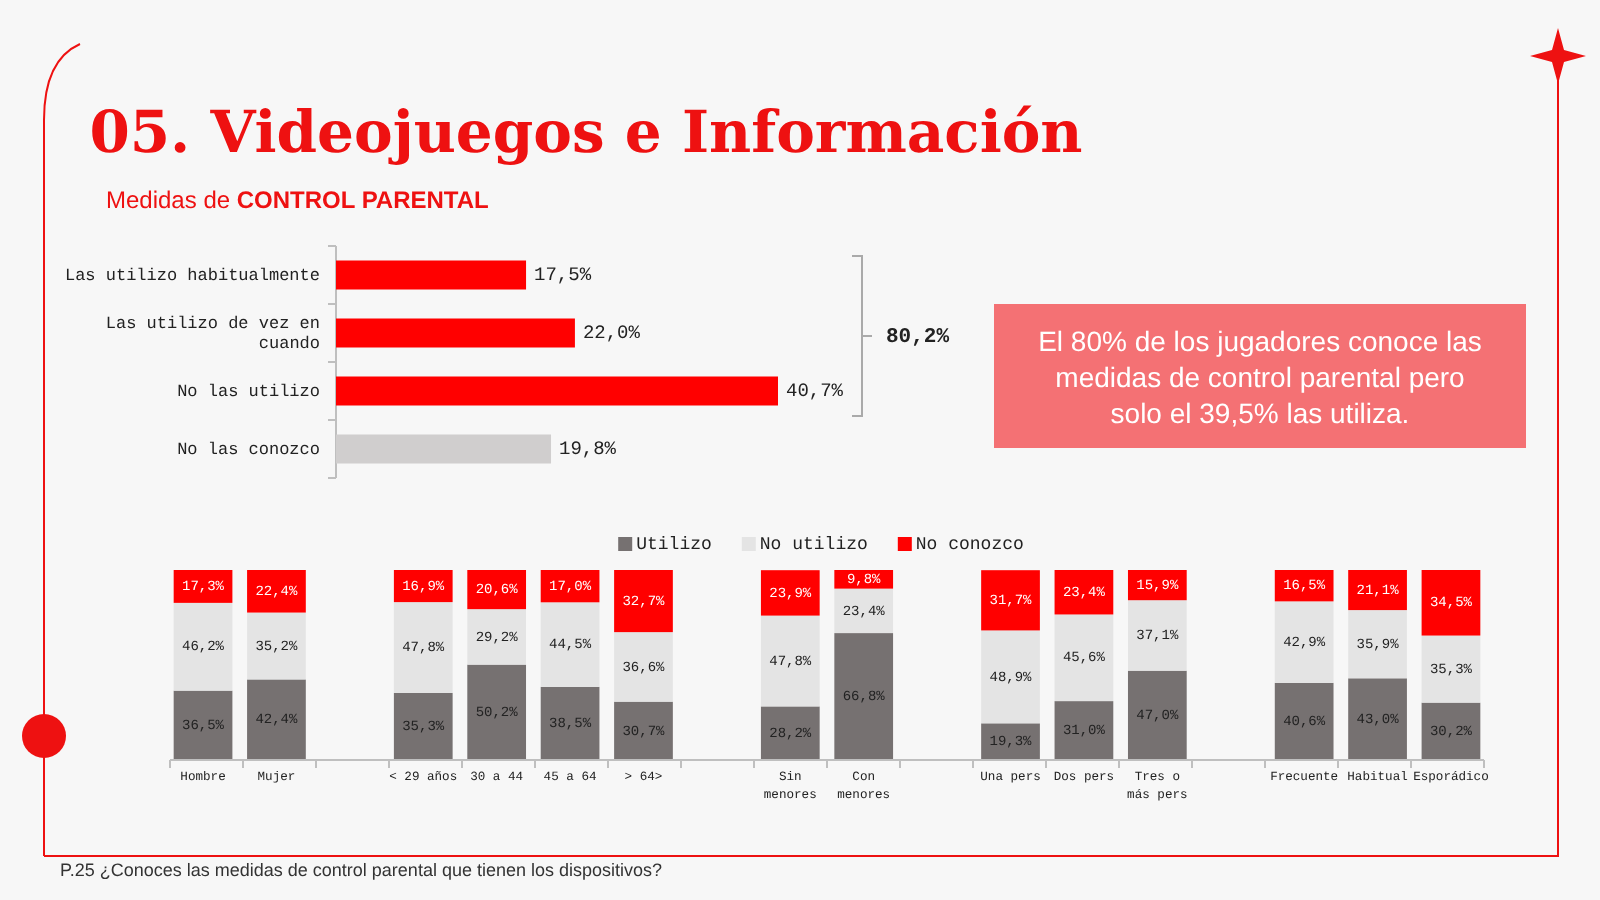 The image size is (1600, 900). What do you see at coordinates (969, 544) in the screenshot?
I see `legend-label: No conozco` at bounding box center [969, 544].